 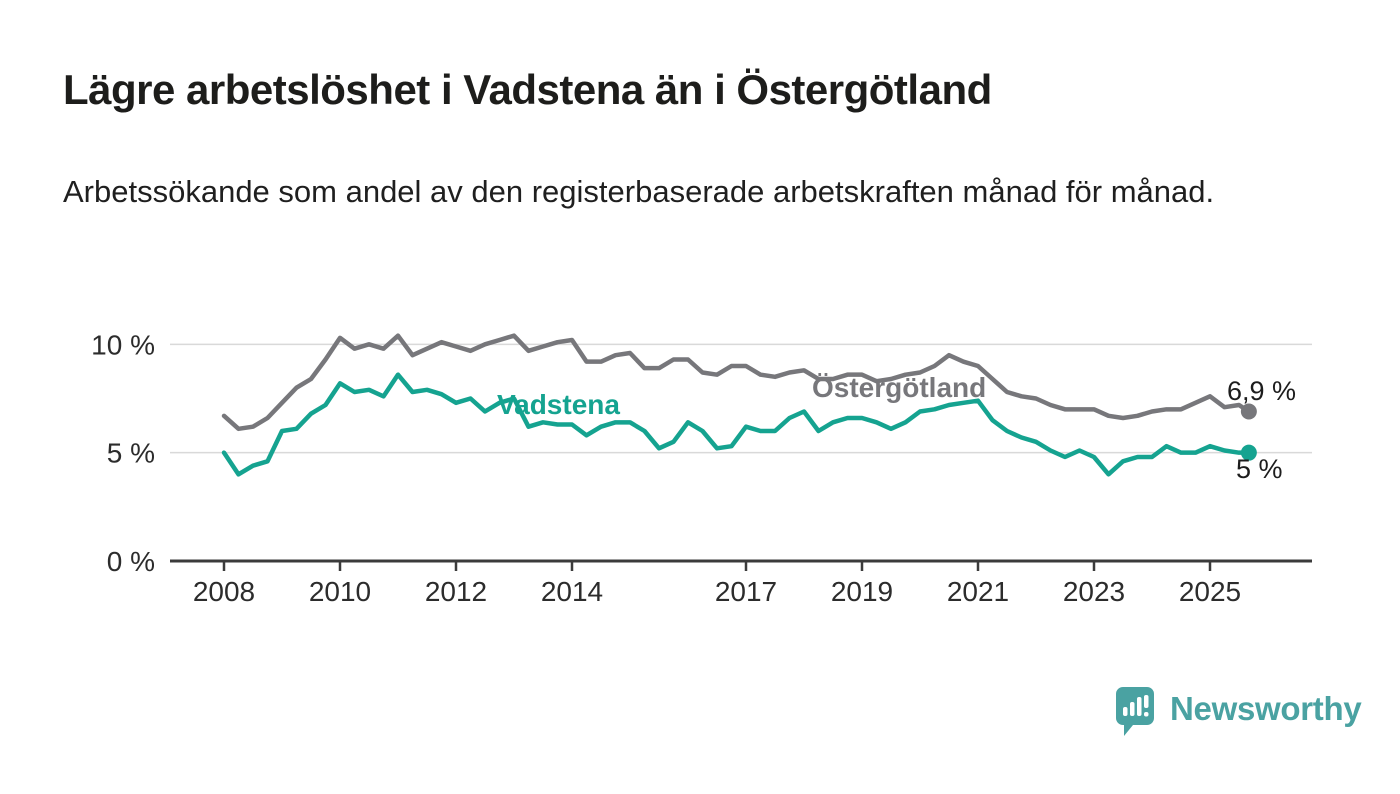 I want to click on y-tick-label: 5 %, so click(x=131, y=453).